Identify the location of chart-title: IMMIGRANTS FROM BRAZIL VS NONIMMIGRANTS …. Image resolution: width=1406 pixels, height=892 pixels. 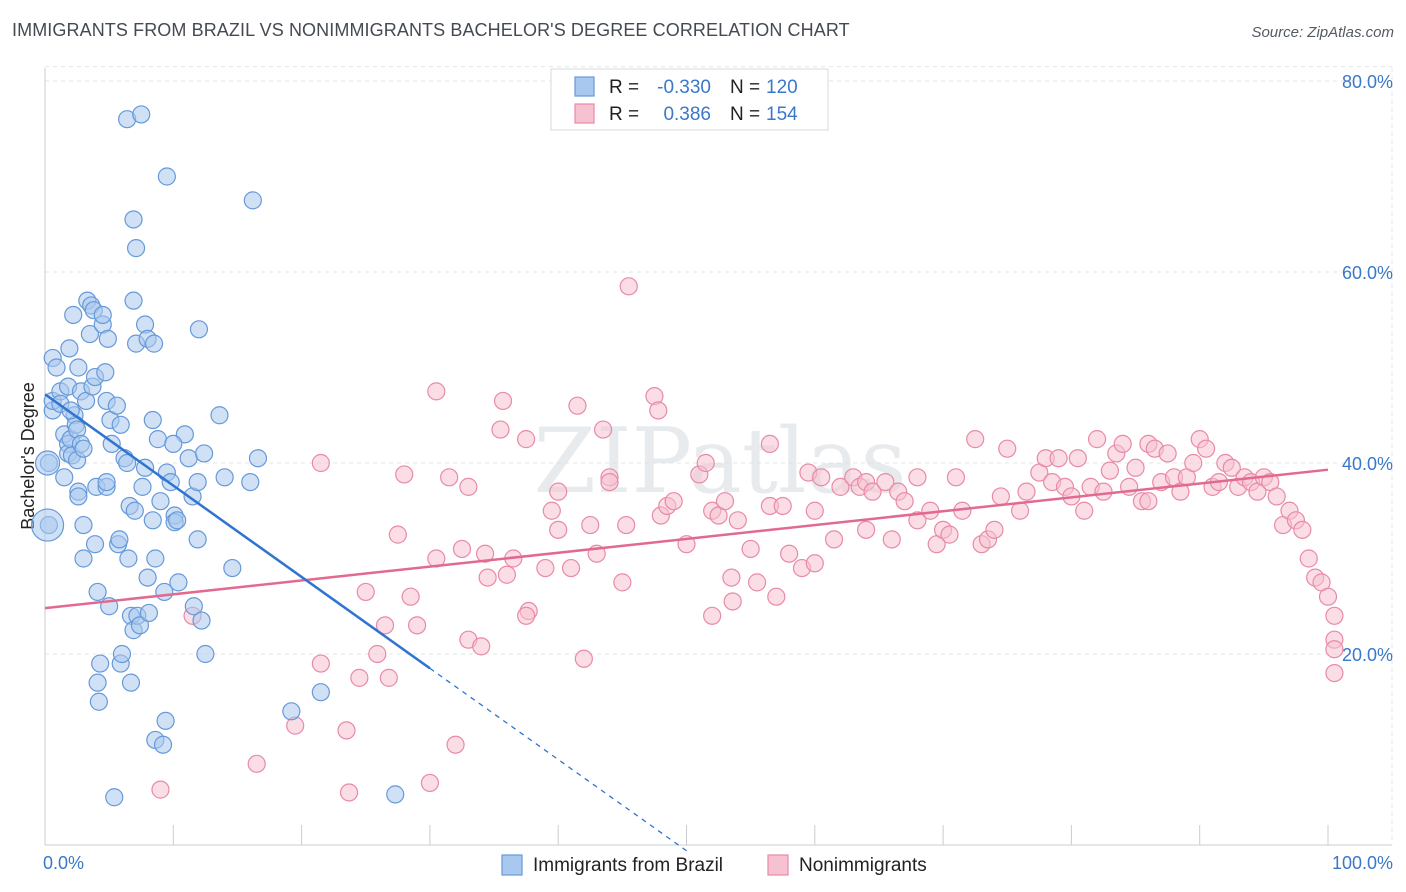
(431, 30).